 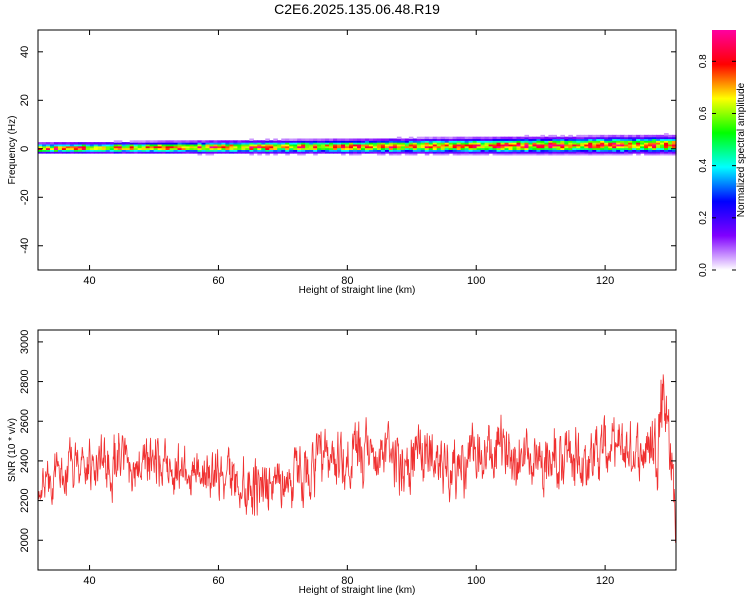 What do you see at coordinates (347, 281) in the screenshot?
I see `x-tick-label: 80` at bounding box center [347, 281].